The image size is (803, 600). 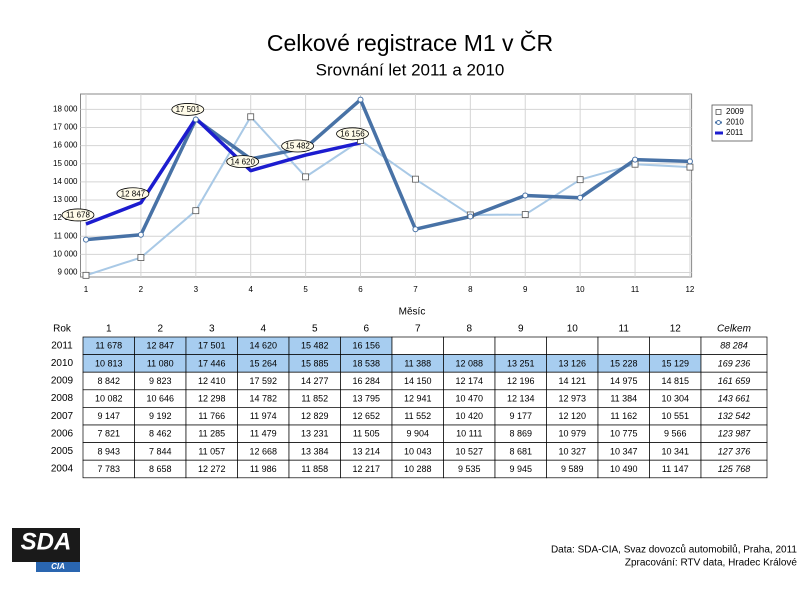 I want to click on row-year: 2005, so click(x=62, y=451).